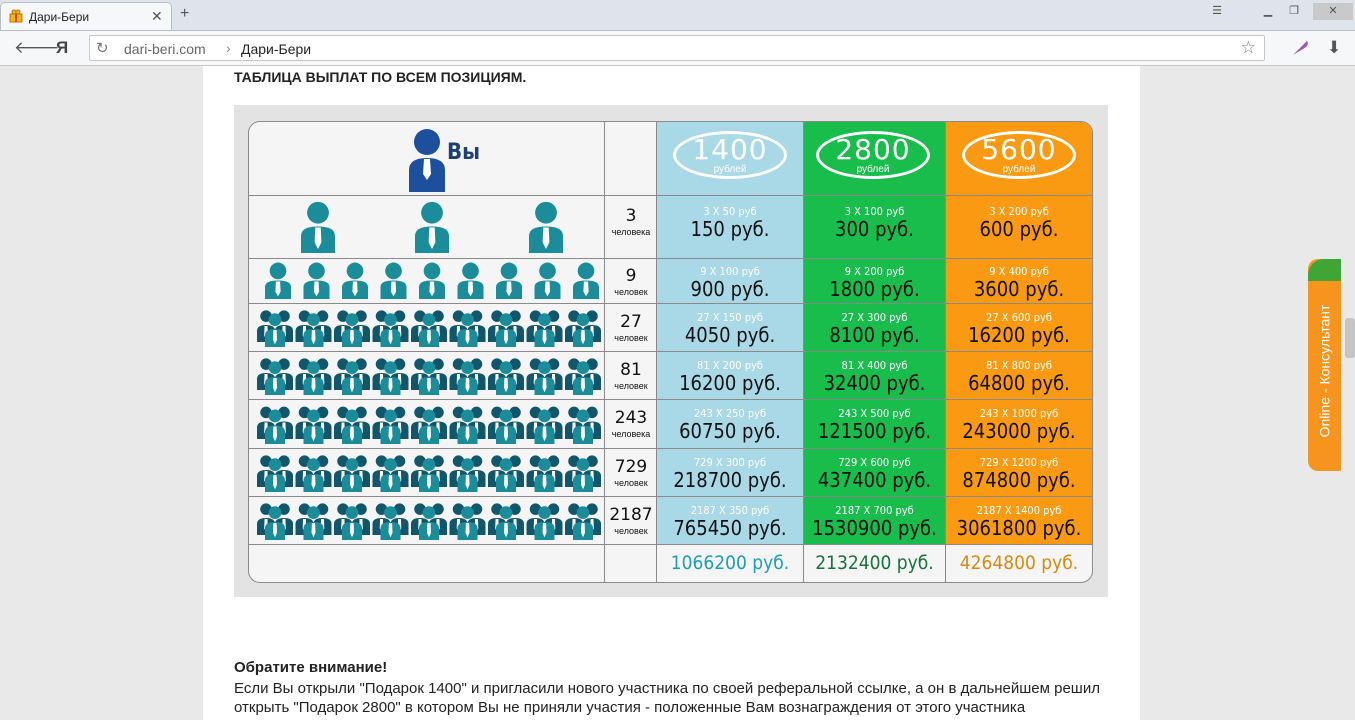 The width and height of the screenshot is (1355, 720). Describe the element at coordinates (874, 212) in the screenshot. I see `payout-formula: 3 Х 100 руб` at that location.